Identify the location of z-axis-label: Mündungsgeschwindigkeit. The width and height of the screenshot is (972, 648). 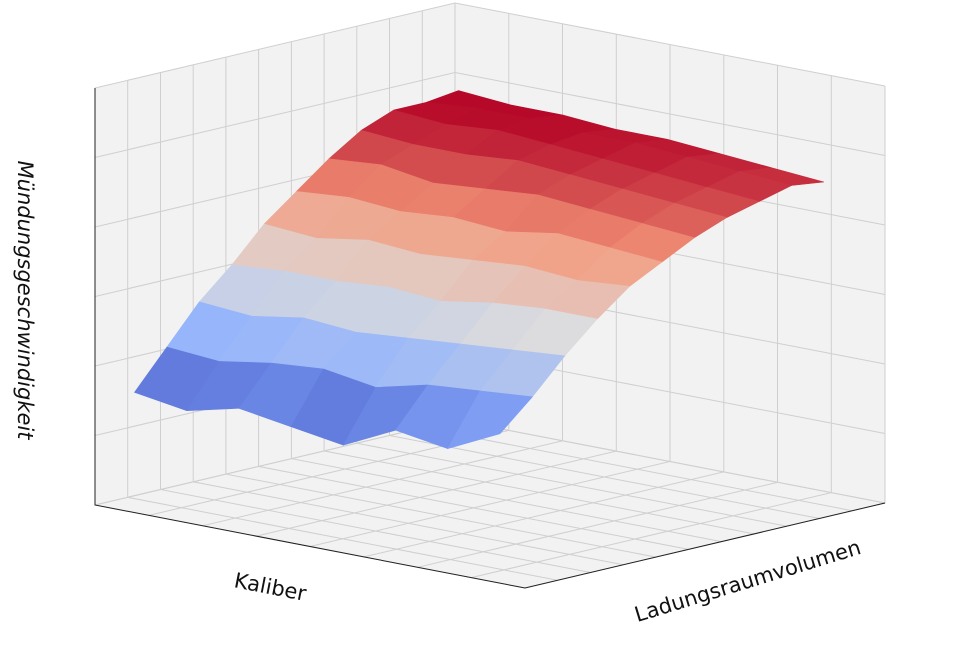
(25, 301).